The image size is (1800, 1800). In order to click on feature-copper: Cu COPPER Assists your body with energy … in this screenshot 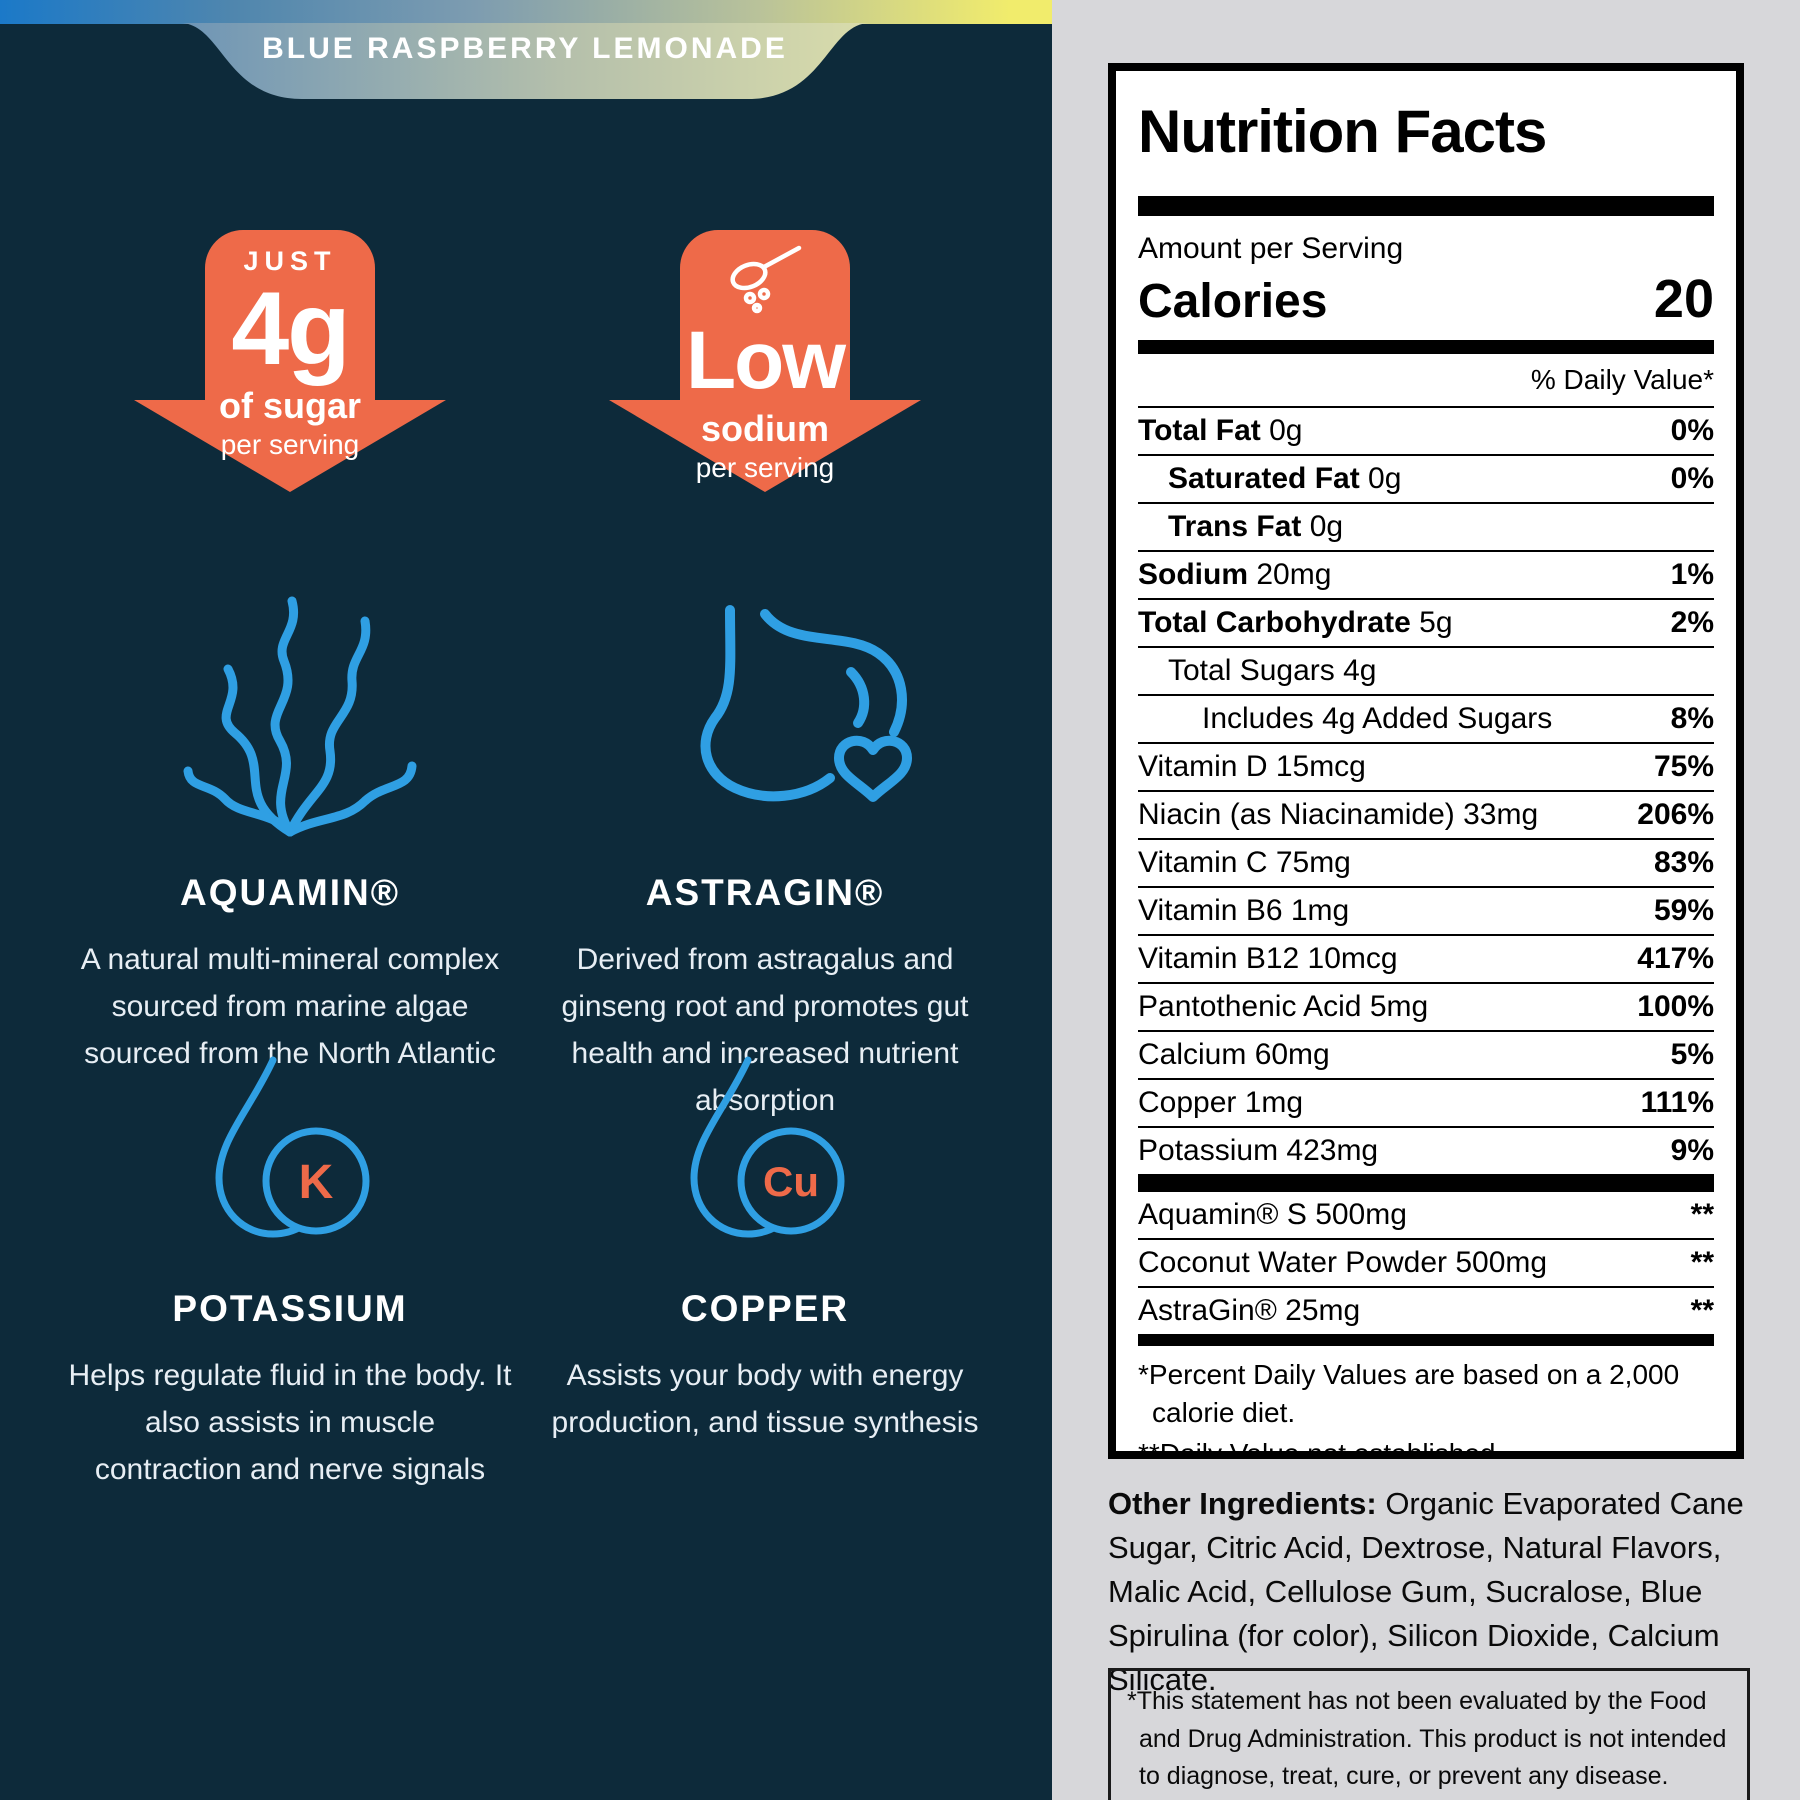, I will do `click(765, 1248)`.